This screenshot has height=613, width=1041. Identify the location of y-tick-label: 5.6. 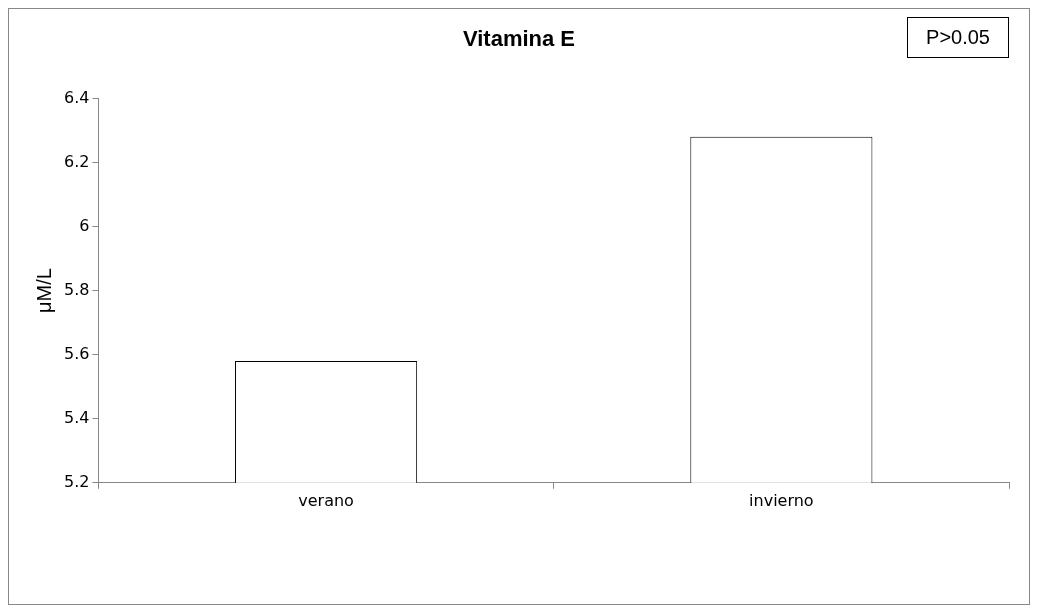
(76, 353).